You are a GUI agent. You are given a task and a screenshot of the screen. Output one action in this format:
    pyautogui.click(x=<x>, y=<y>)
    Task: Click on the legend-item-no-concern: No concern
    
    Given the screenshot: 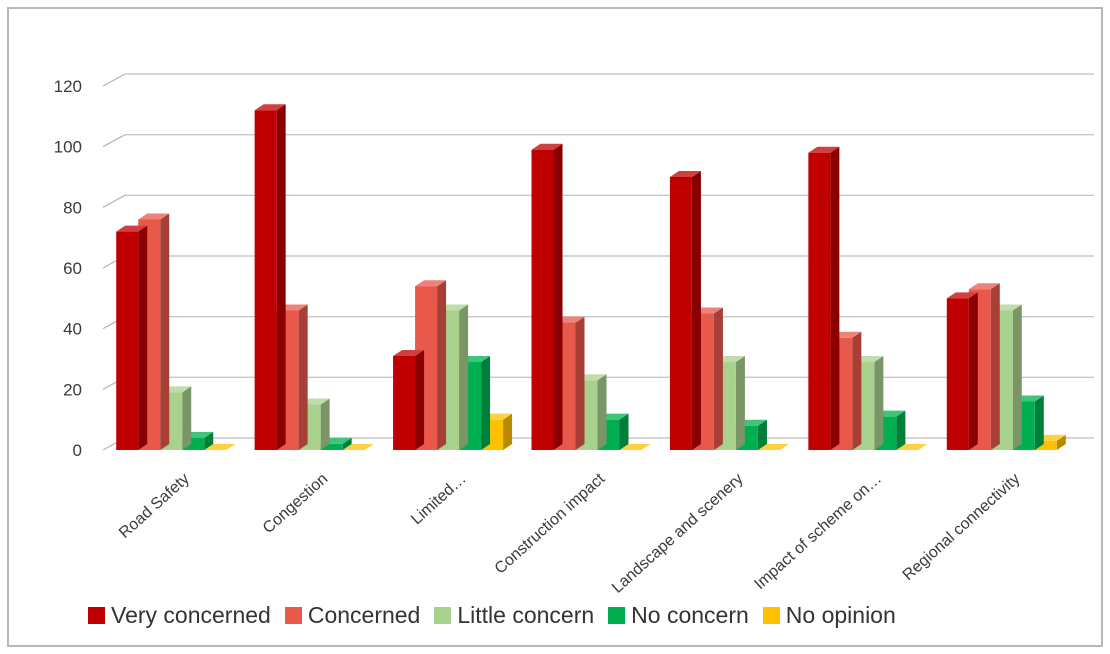 What is the action you would take?
    pyautogui.click(x=678, y=615)
    